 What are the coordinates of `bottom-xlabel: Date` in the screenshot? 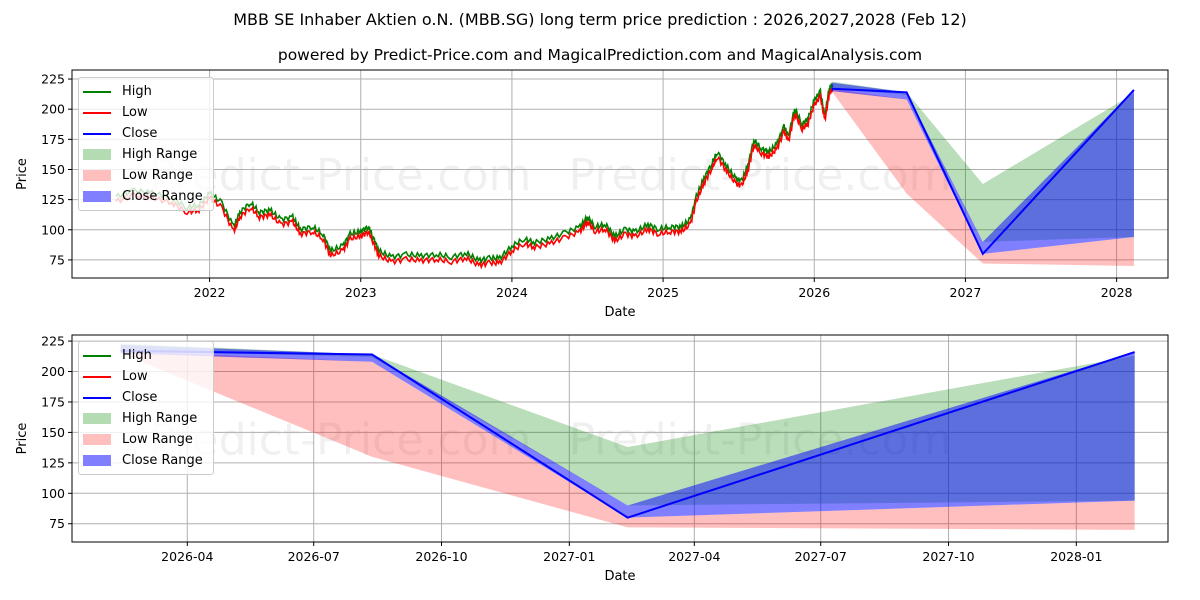 It's located at (619, 576).